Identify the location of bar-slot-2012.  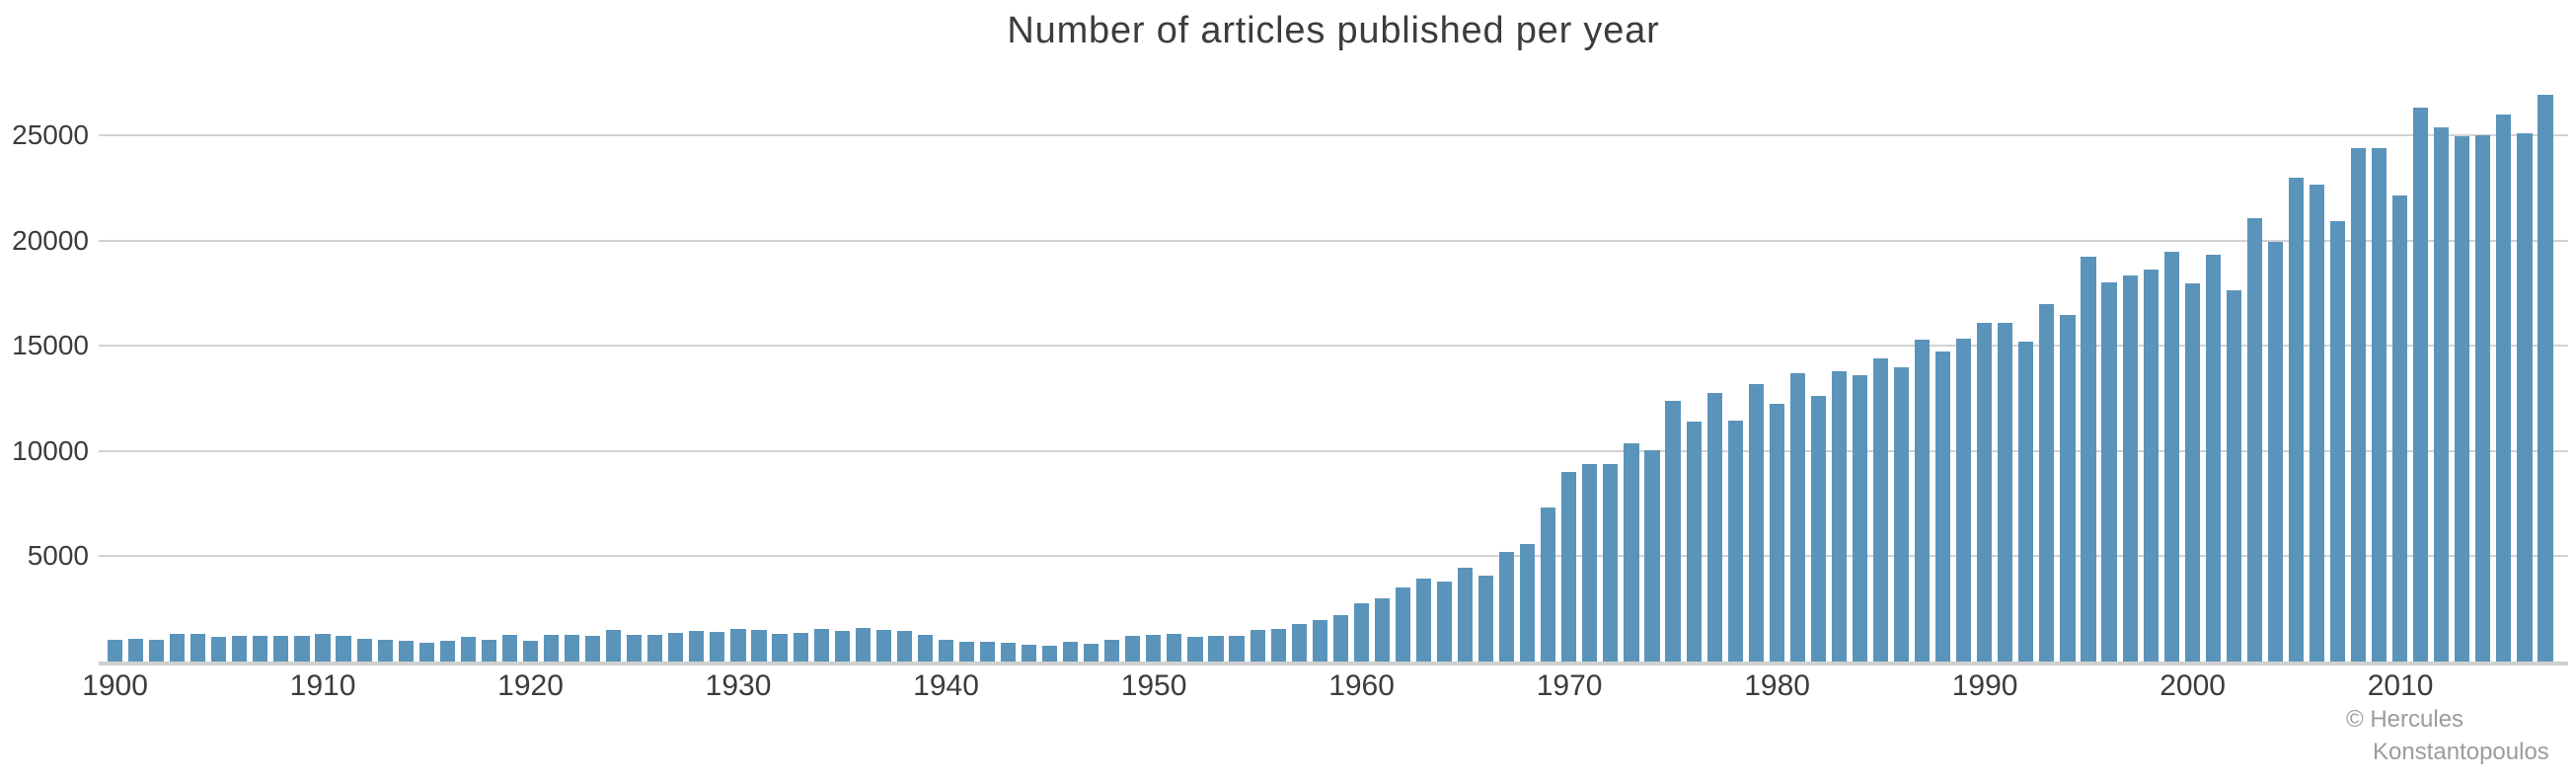
(2442, 361).